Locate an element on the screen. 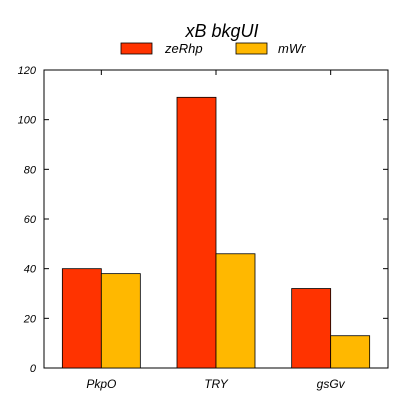 The image size is (402, 402). bar-mWr-TRY is located at coordinates (235, 311).